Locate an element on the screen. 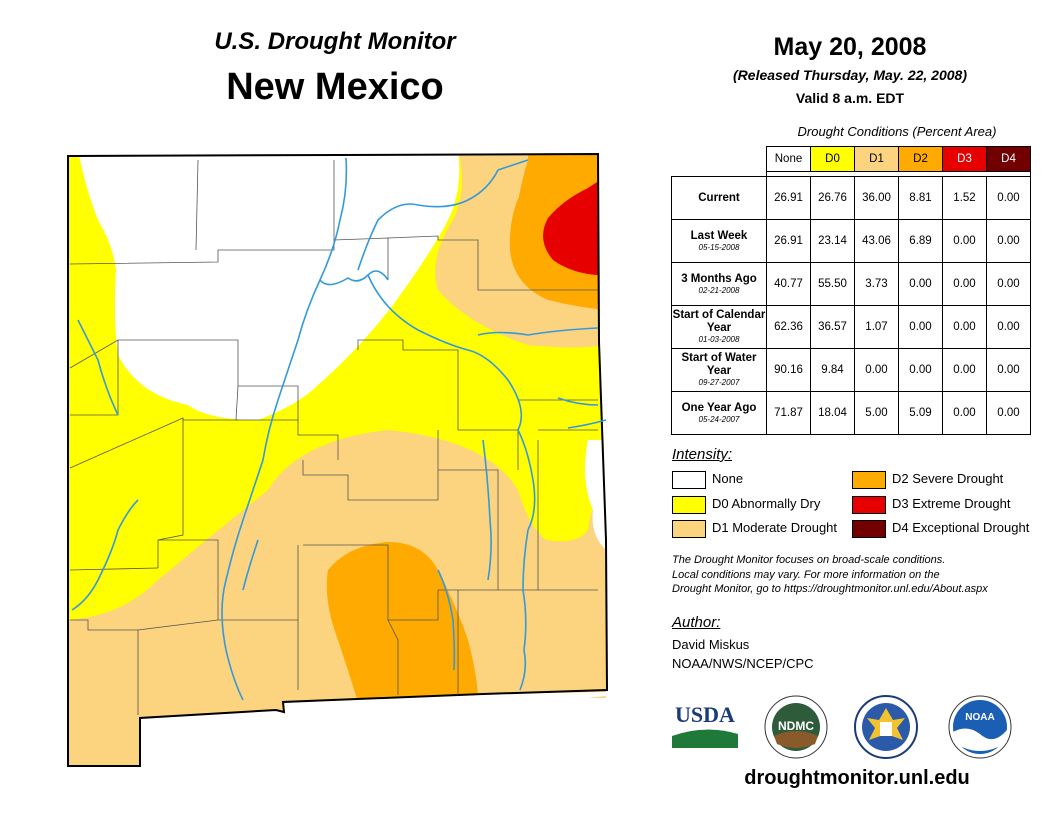  legend-item-d2: D2 Severe Drought is located at coordinates (927, 479).